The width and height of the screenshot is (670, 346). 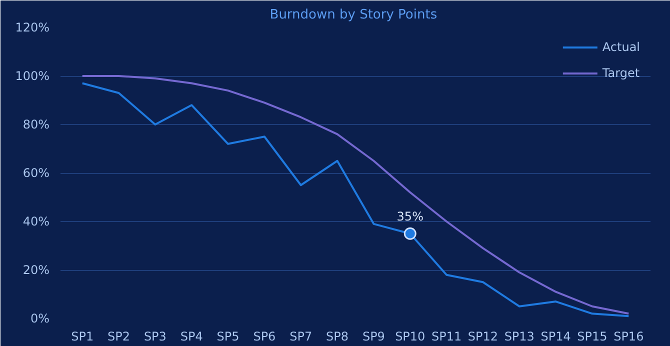 What do you see at coordinates (36, 221) in the screenshot?
I see `y-tick-label: 40%` at bounding box center [36, 221].